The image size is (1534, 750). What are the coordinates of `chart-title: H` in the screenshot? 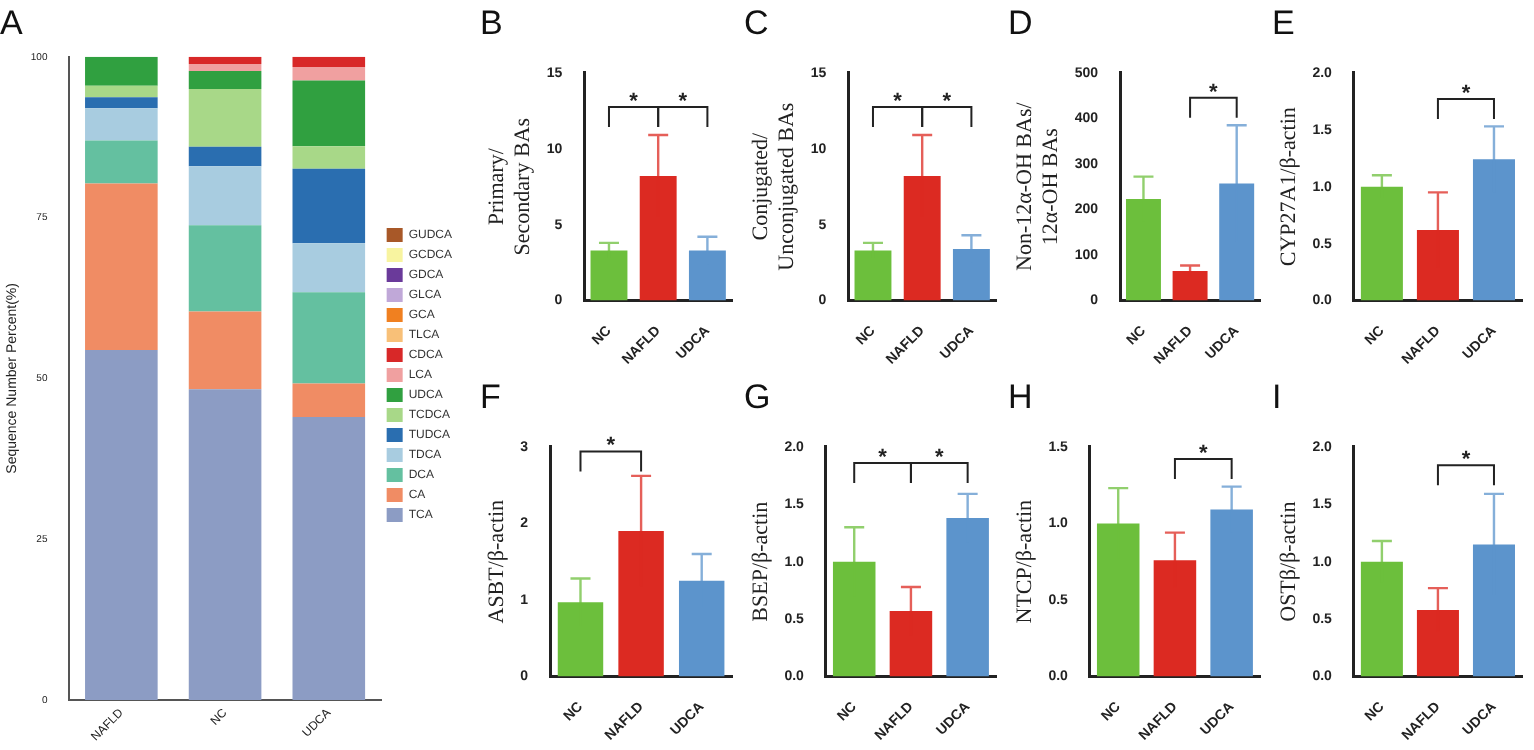 It's located at (1020, 396).